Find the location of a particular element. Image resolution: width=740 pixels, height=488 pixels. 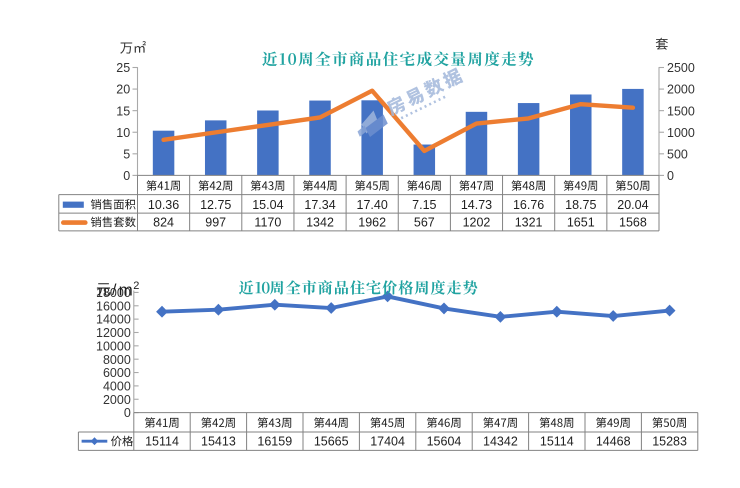

svg-text: 10 is located at coordinates (123, 133).